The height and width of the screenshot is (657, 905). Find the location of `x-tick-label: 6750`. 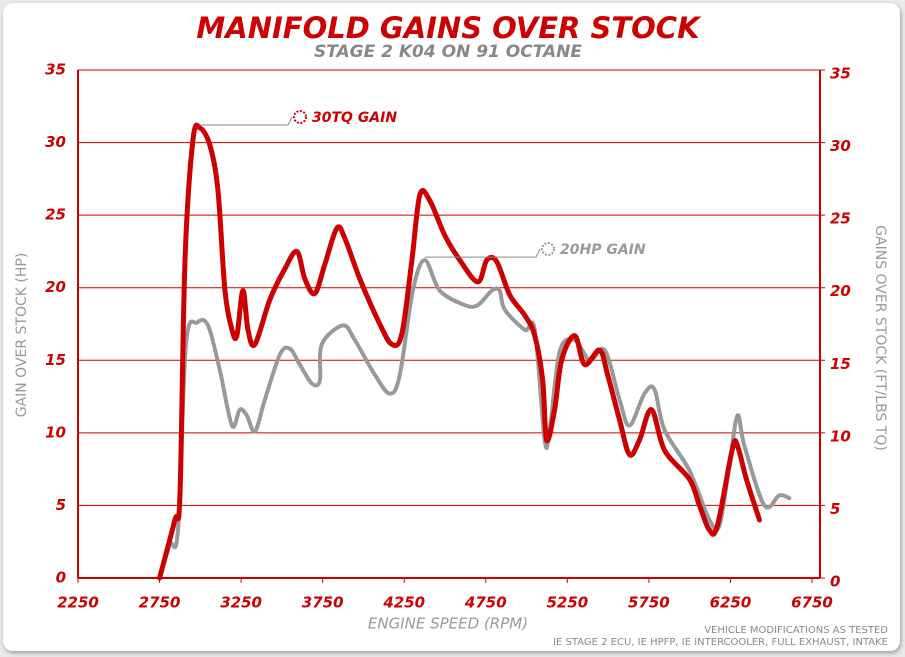

x-tick-label: 6750 is located at coordinates (812, 603).